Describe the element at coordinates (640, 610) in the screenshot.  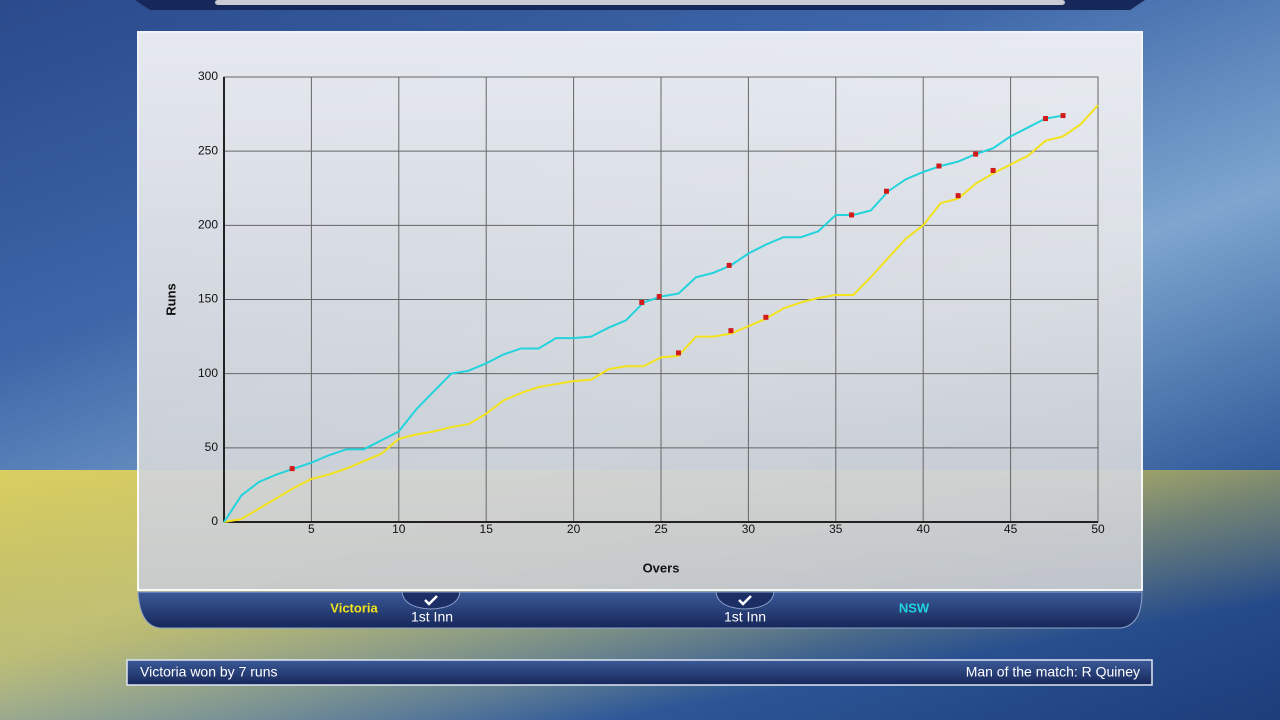
I see `team-bar` at that location.